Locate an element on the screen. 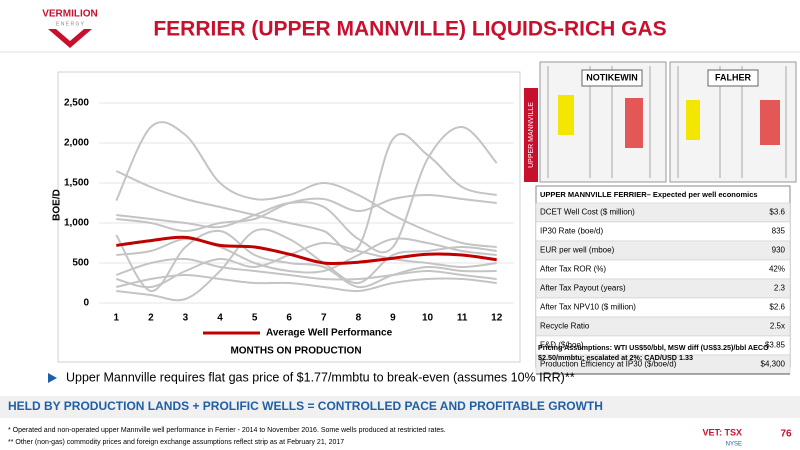 Image resolution: width=800 pixels, height=450 pixels. table-cell: 2.3 is located at coordinates (780, 288).